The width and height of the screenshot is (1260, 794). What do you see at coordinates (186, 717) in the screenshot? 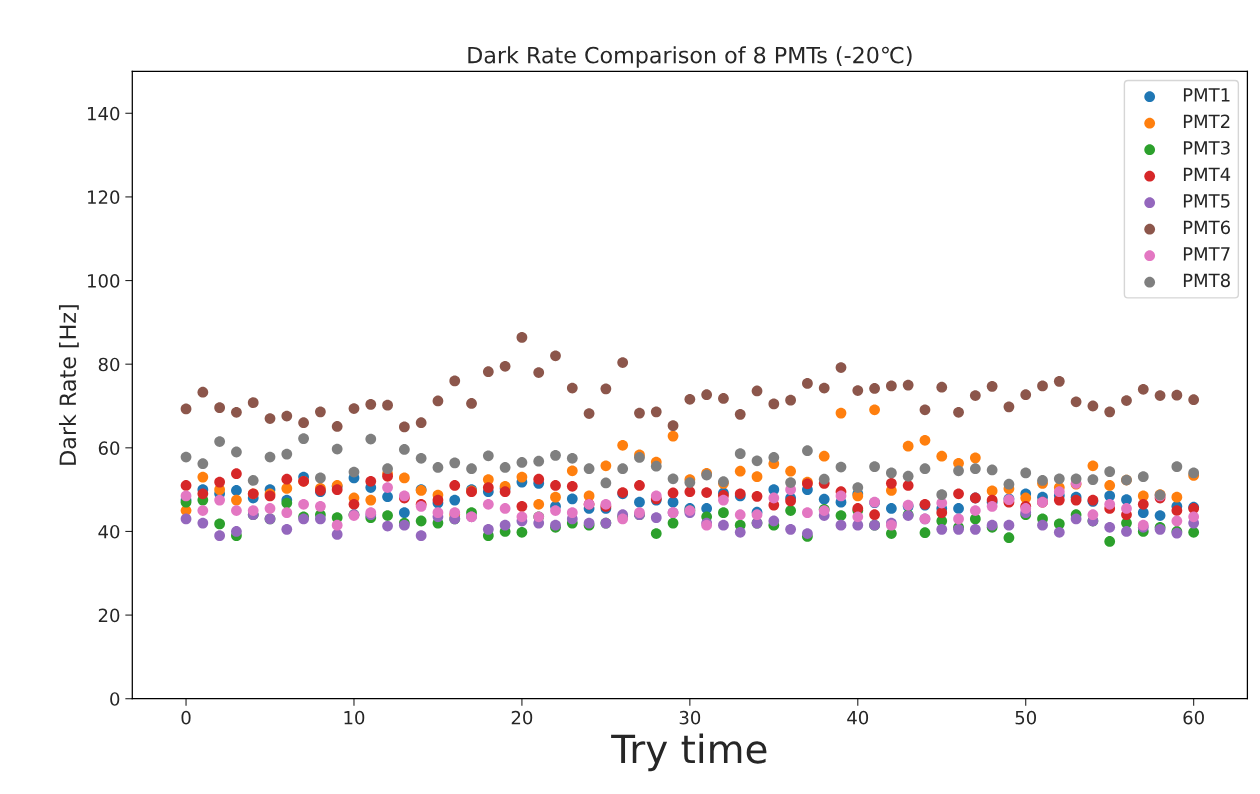
I see `x-tick-label: 0` at bounding box center [186, 717].